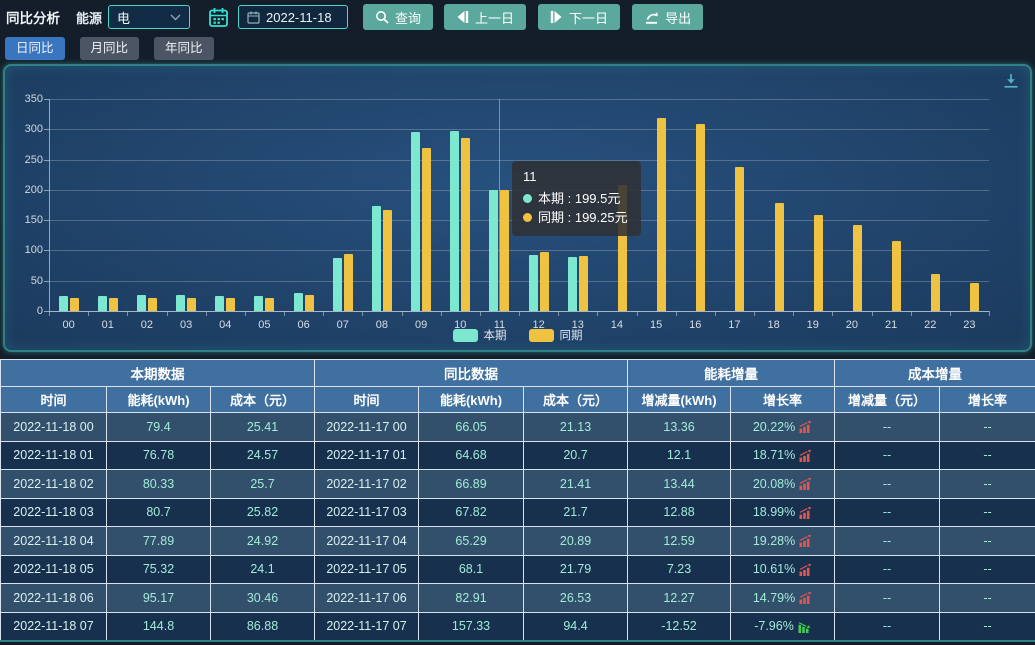 The height and width of the screenshot is (645, 1035). What do you see at coordinates (149, 17) in the screenshot?
I see `energy-select: 电` at bounding box center [149, 17].